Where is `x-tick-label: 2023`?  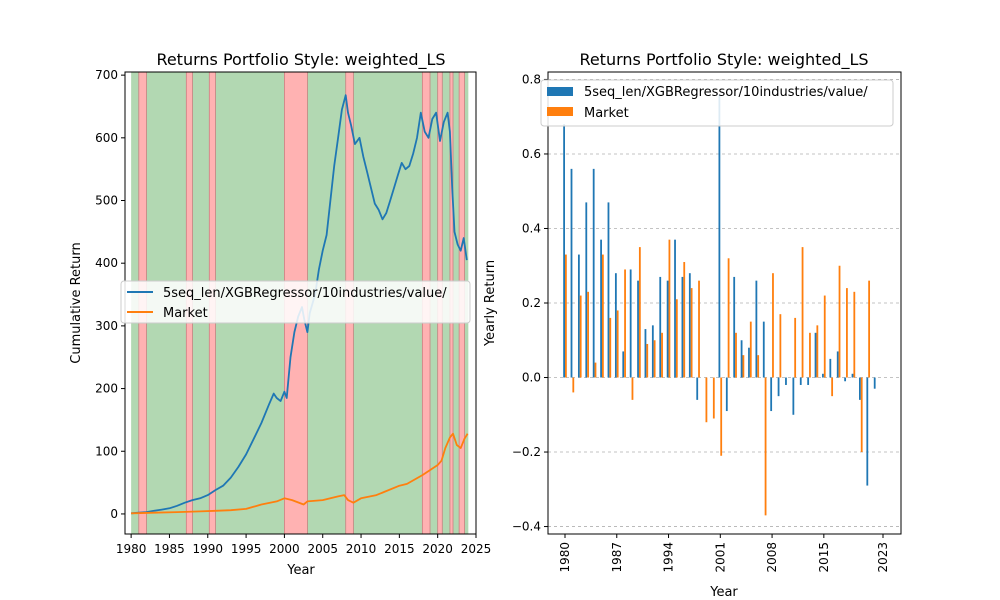
x-tick-label: 2023 is located at coordinates (883, 557).